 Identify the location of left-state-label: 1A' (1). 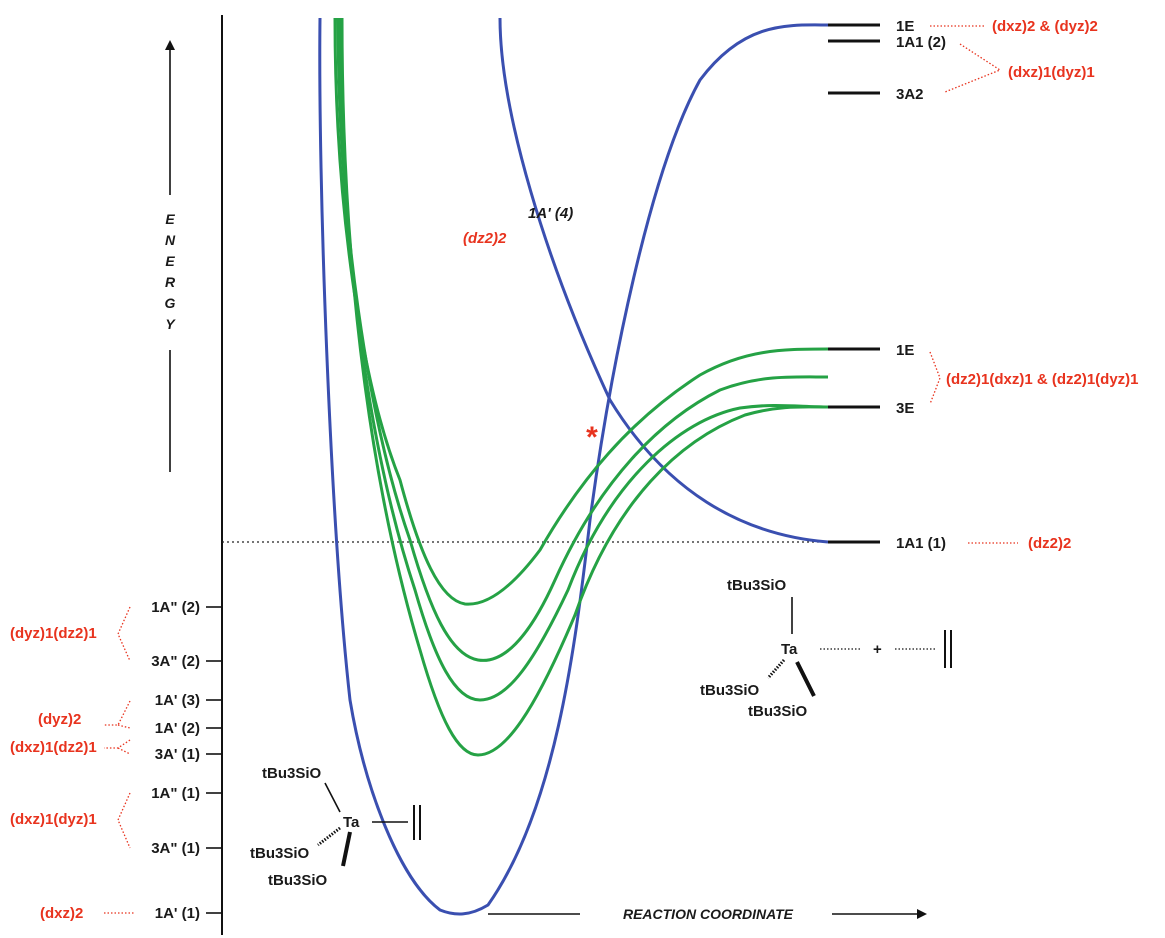
(177, 913).